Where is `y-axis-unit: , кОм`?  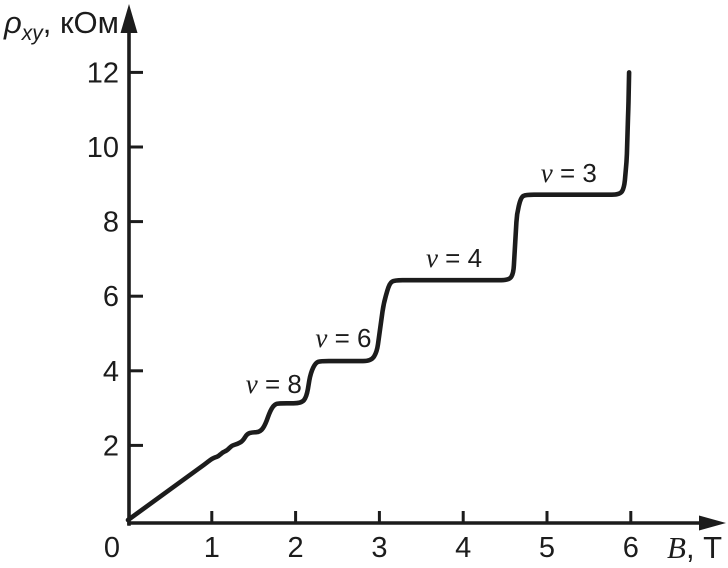
y-axis-unit: , кОм is located at coordinates (81, 22).